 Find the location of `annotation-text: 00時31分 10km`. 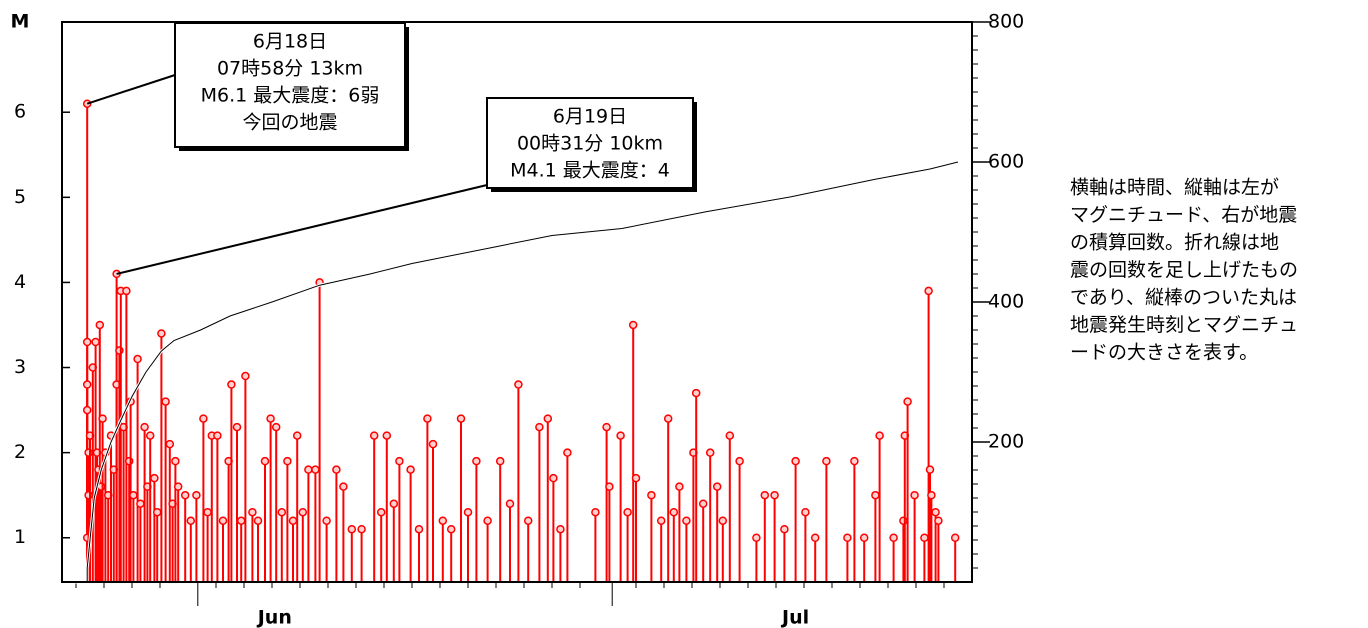

annotation-text: 00時31分 10km is located at coordinates (590, 144).